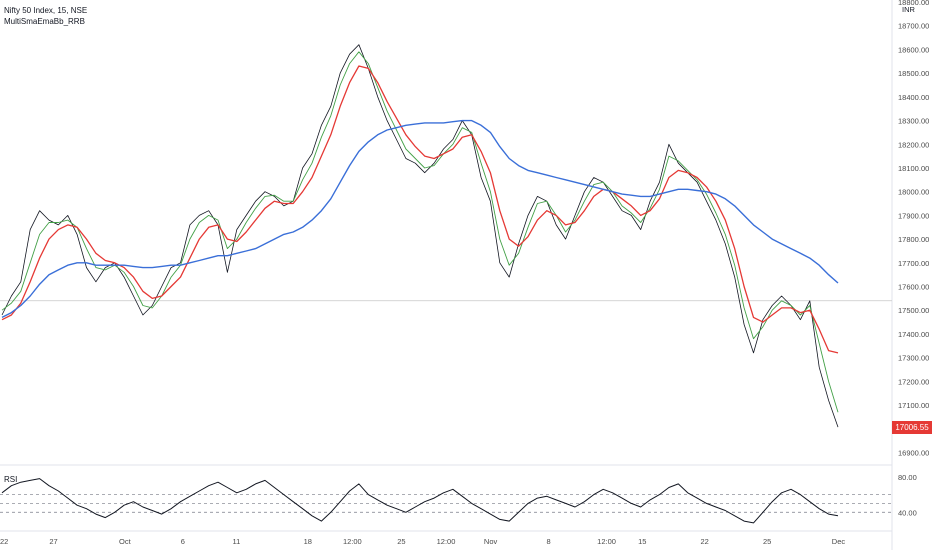 This screenshot has width=932, height=550. What do you see at coordinates (913, 310) in the screenshot?
I see `y-tick-label: 17500.00` at bounding box center [913, 310].